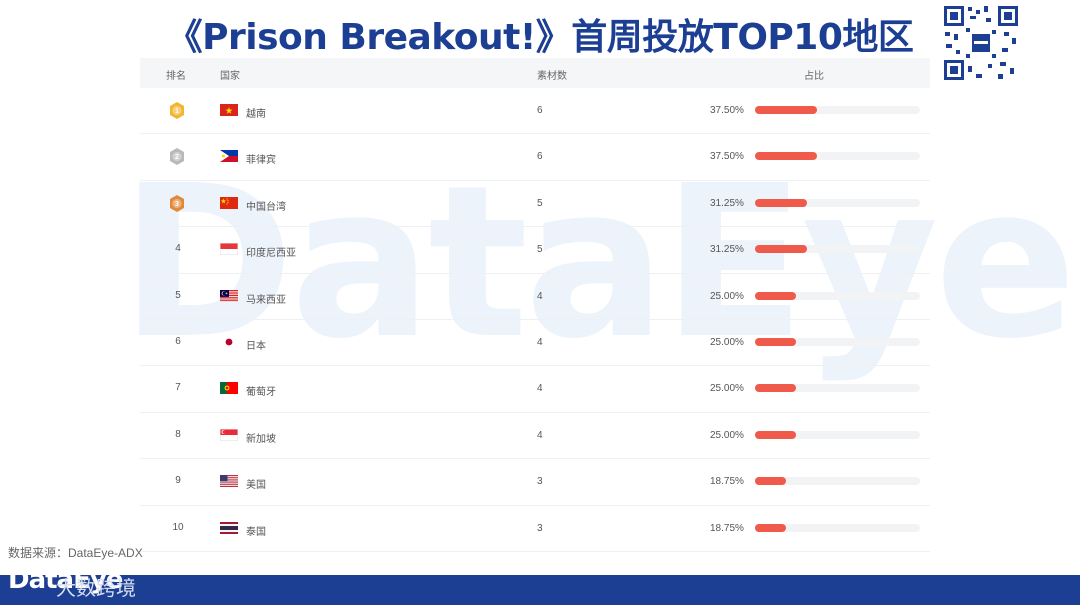 Image resolution: width=1080 pixels, height=605 pixels. I want to click on svg-text: 2, so click(177, 158).